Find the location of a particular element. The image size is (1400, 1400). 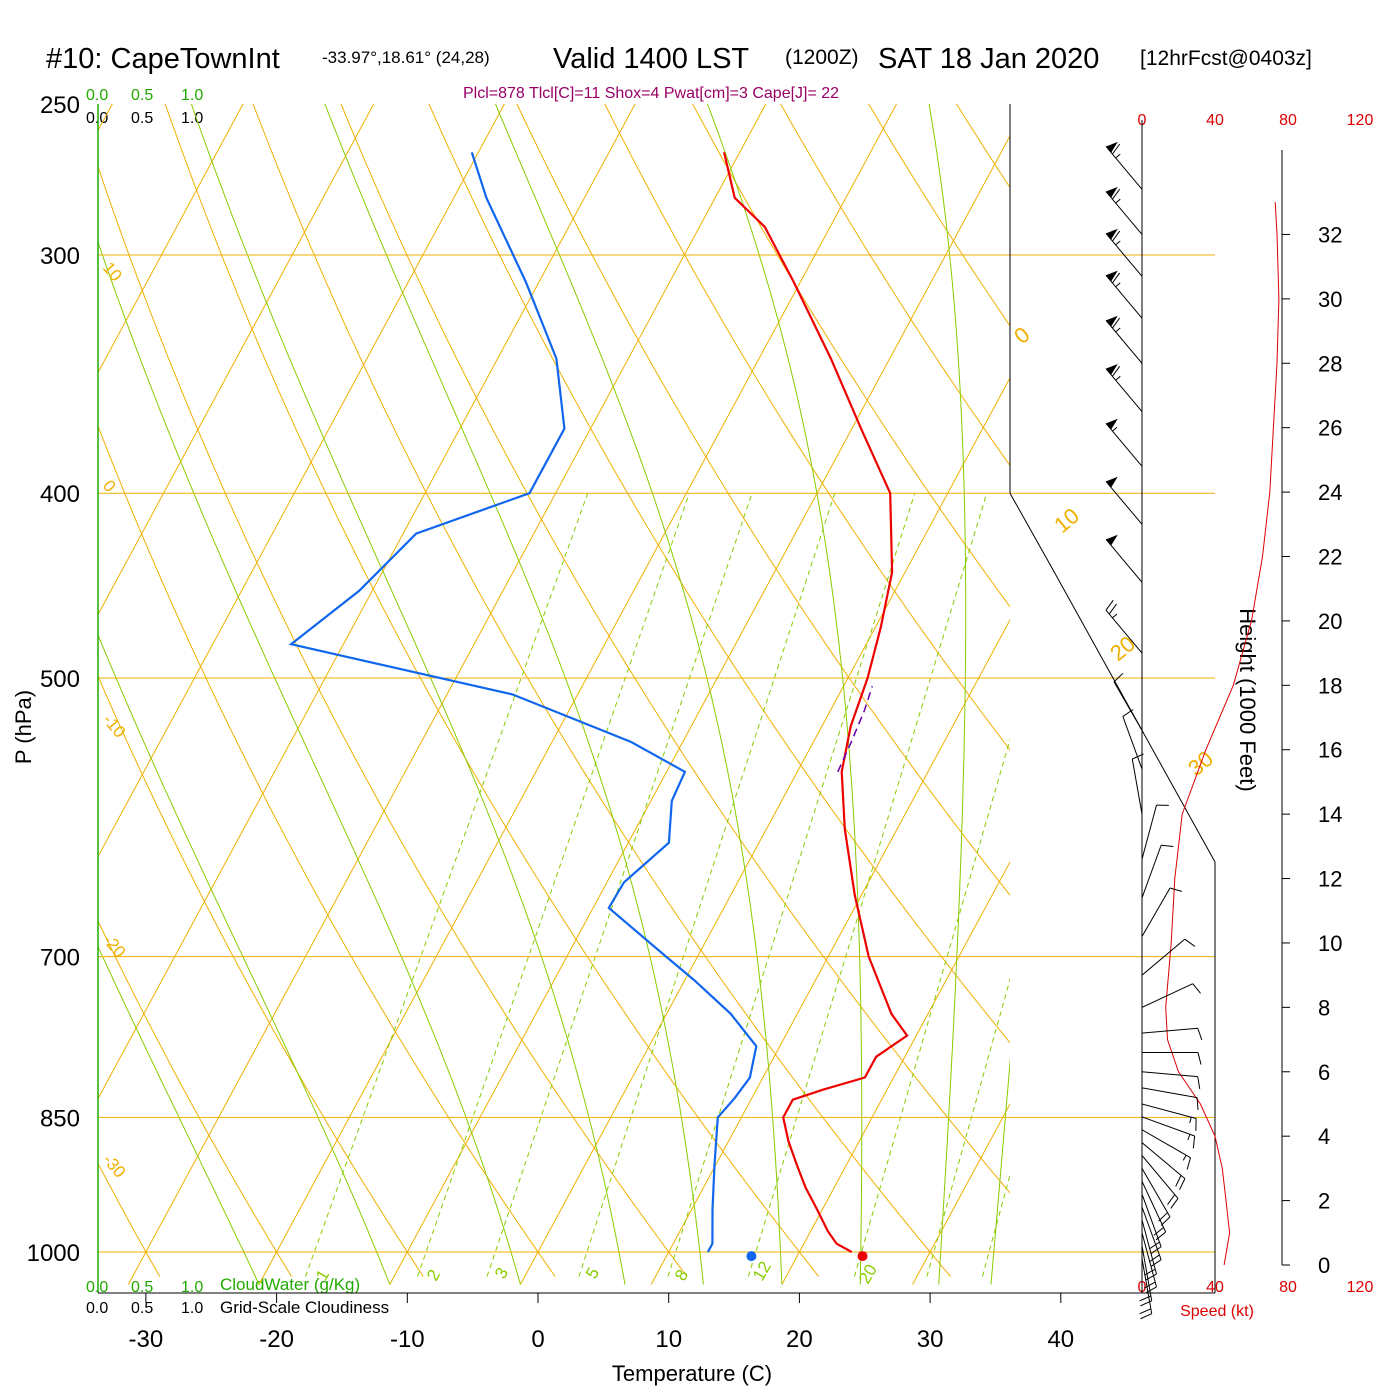

pressure-label: 300 is located at coordinates (60, 256).